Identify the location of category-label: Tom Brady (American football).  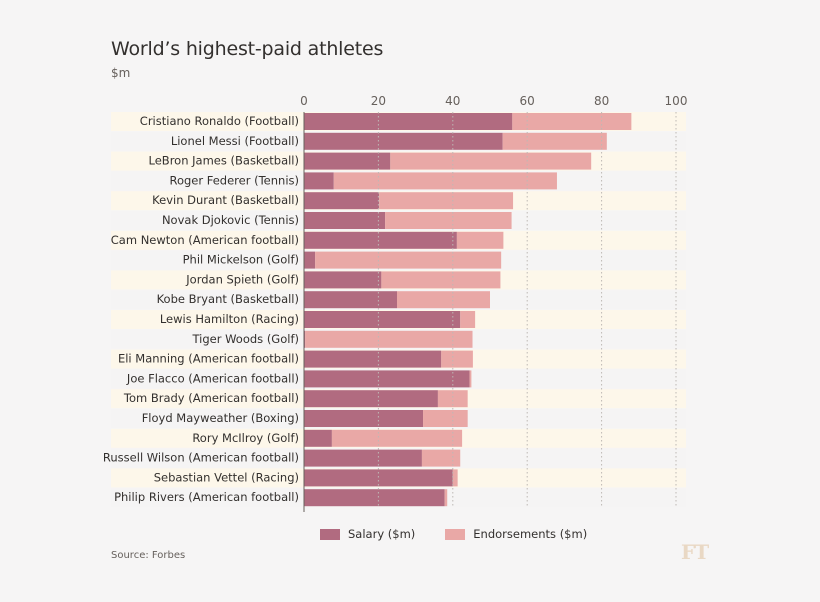
(211, 398).